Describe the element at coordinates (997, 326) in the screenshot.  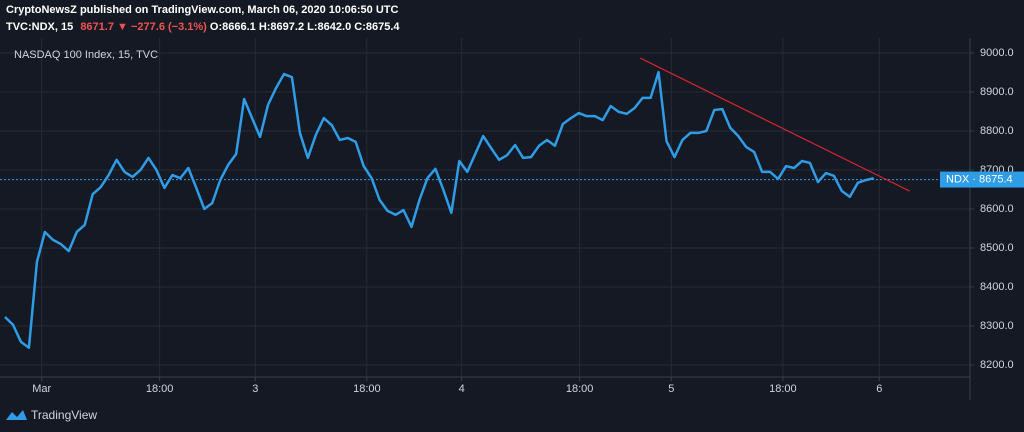
I see `y-tick-label: 8300.0` at that location.